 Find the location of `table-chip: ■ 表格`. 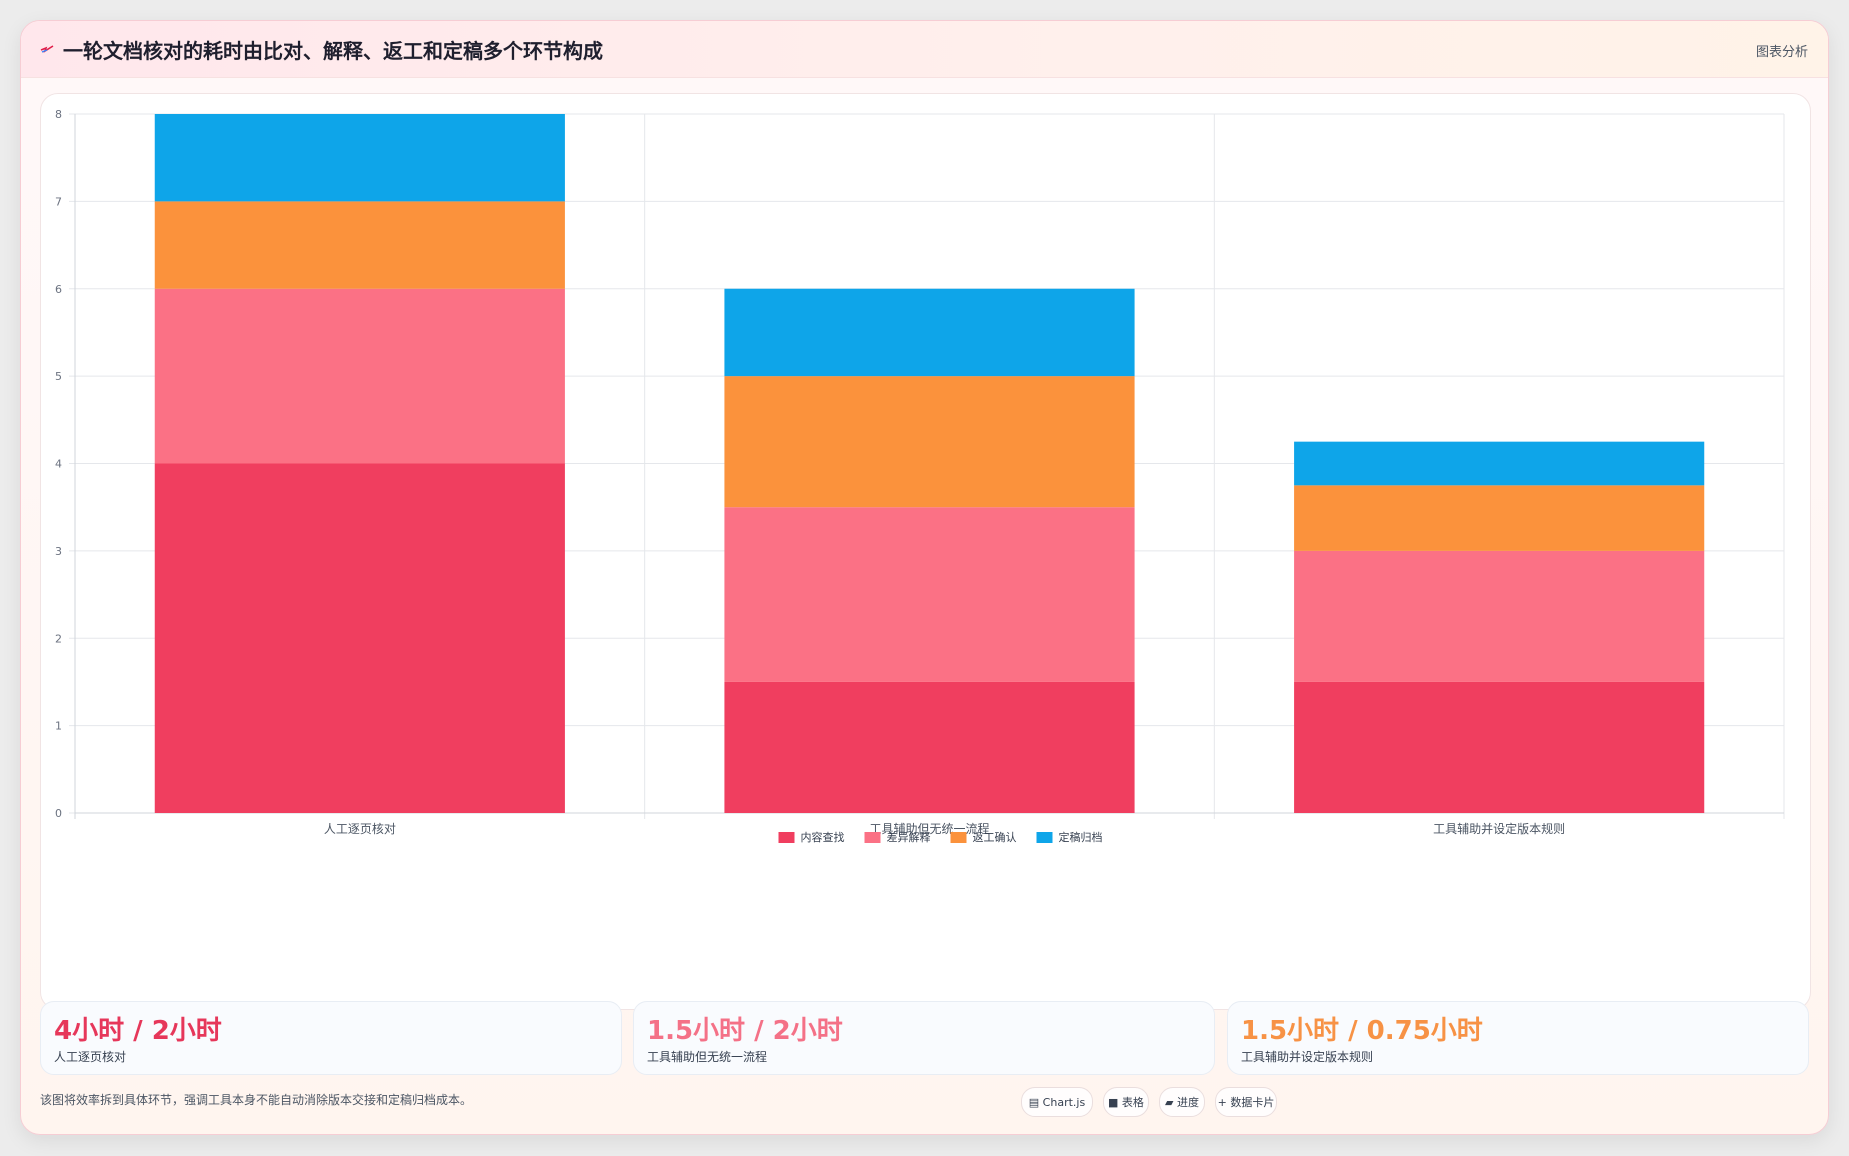

table-chip: ■ 表格 is located at coordinates (1126, 1102).